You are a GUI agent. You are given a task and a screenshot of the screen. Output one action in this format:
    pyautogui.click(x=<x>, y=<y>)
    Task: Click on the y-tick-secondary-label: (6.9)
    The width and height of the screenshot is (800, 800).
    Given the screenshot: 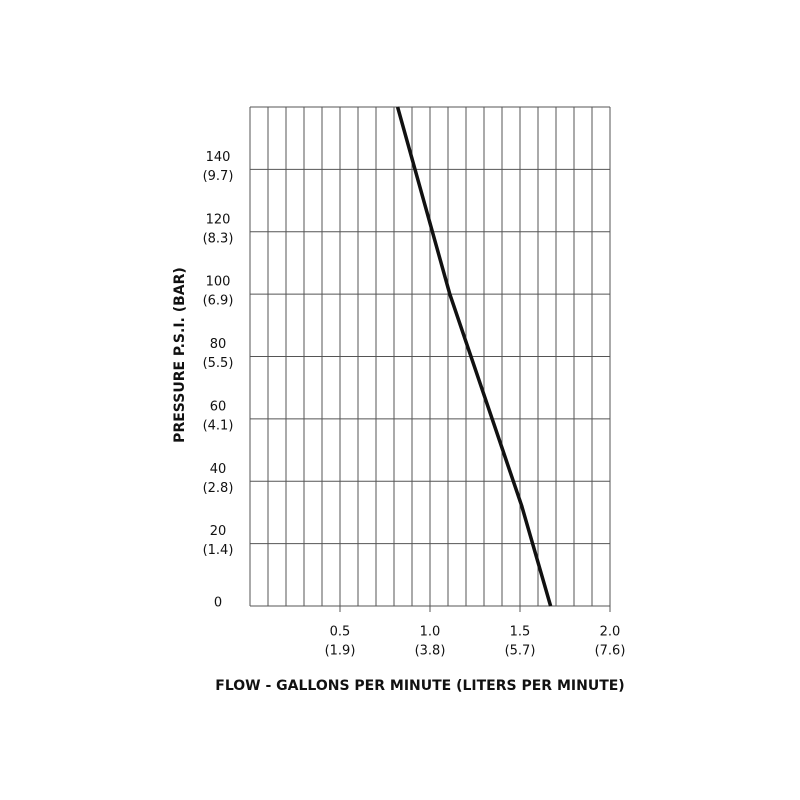 What is the action you would take?
    pyautogui.click(x=218, y=301)
    